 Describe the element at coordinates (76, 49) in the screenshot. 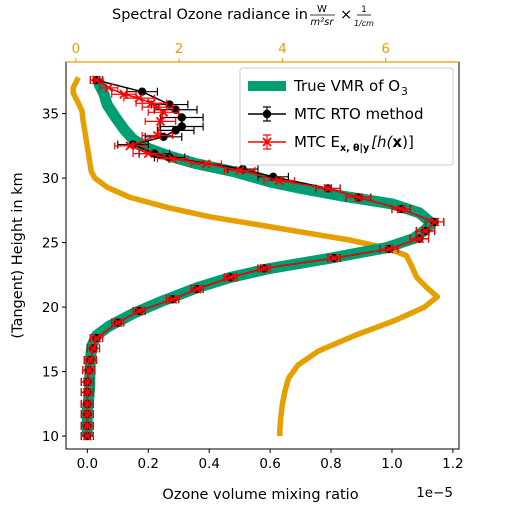

I see `top-tick-label: 0` at that location.